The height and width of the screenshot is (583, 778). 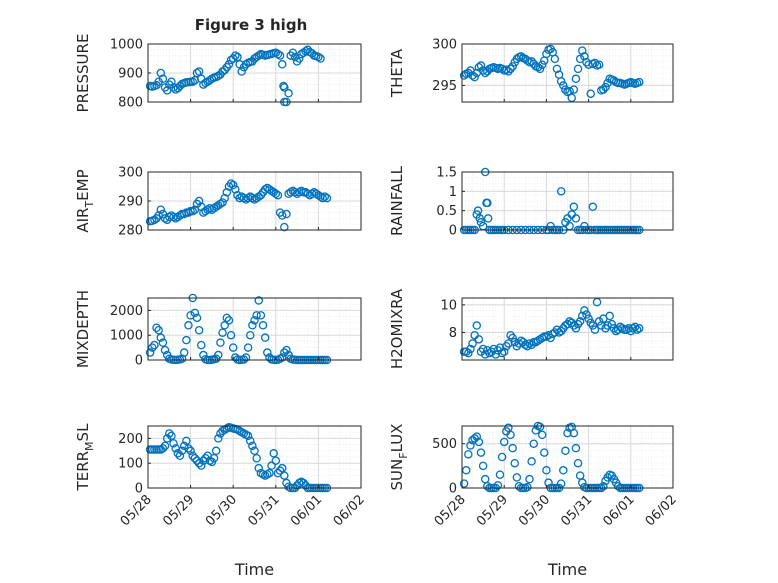 I want to click on figure-title: Figure 3 high, so click(x=251, y=25).